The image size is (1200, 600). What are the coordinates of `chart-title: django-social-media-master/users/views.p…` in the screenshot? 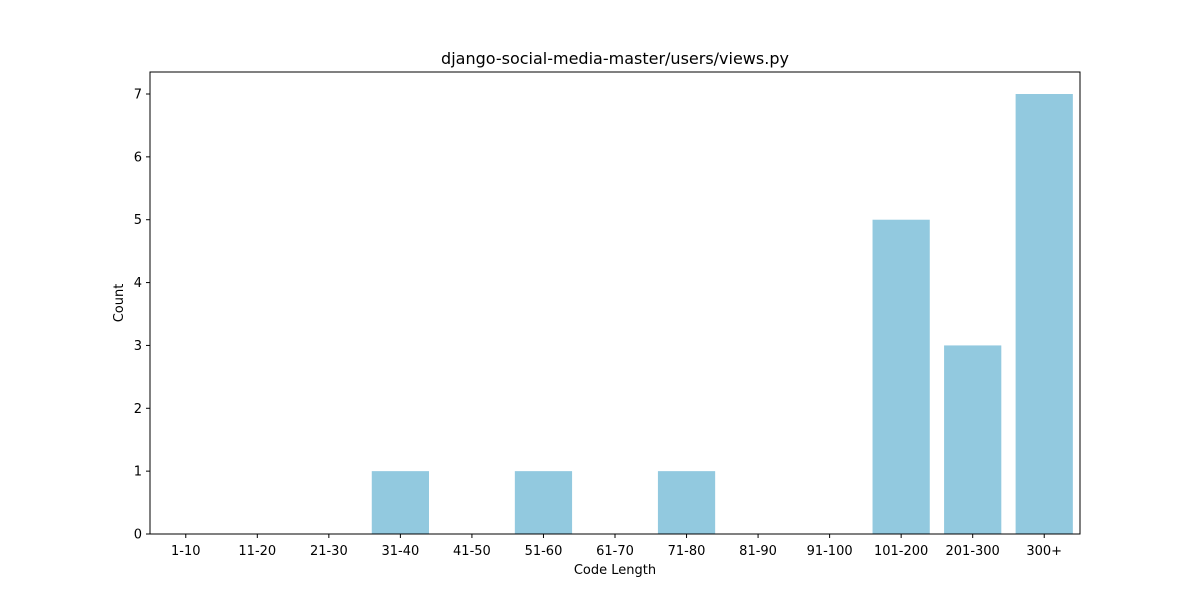 It's located at (615, 58).